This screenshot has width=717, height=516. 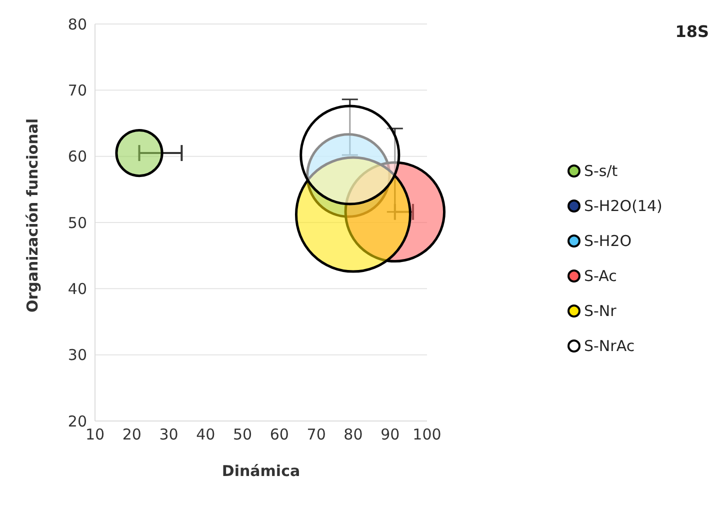 What do you see at coordinates (601, 171) in the screenshot?
I see `legend-label: S-s/t` at bounding box center [601, 171].